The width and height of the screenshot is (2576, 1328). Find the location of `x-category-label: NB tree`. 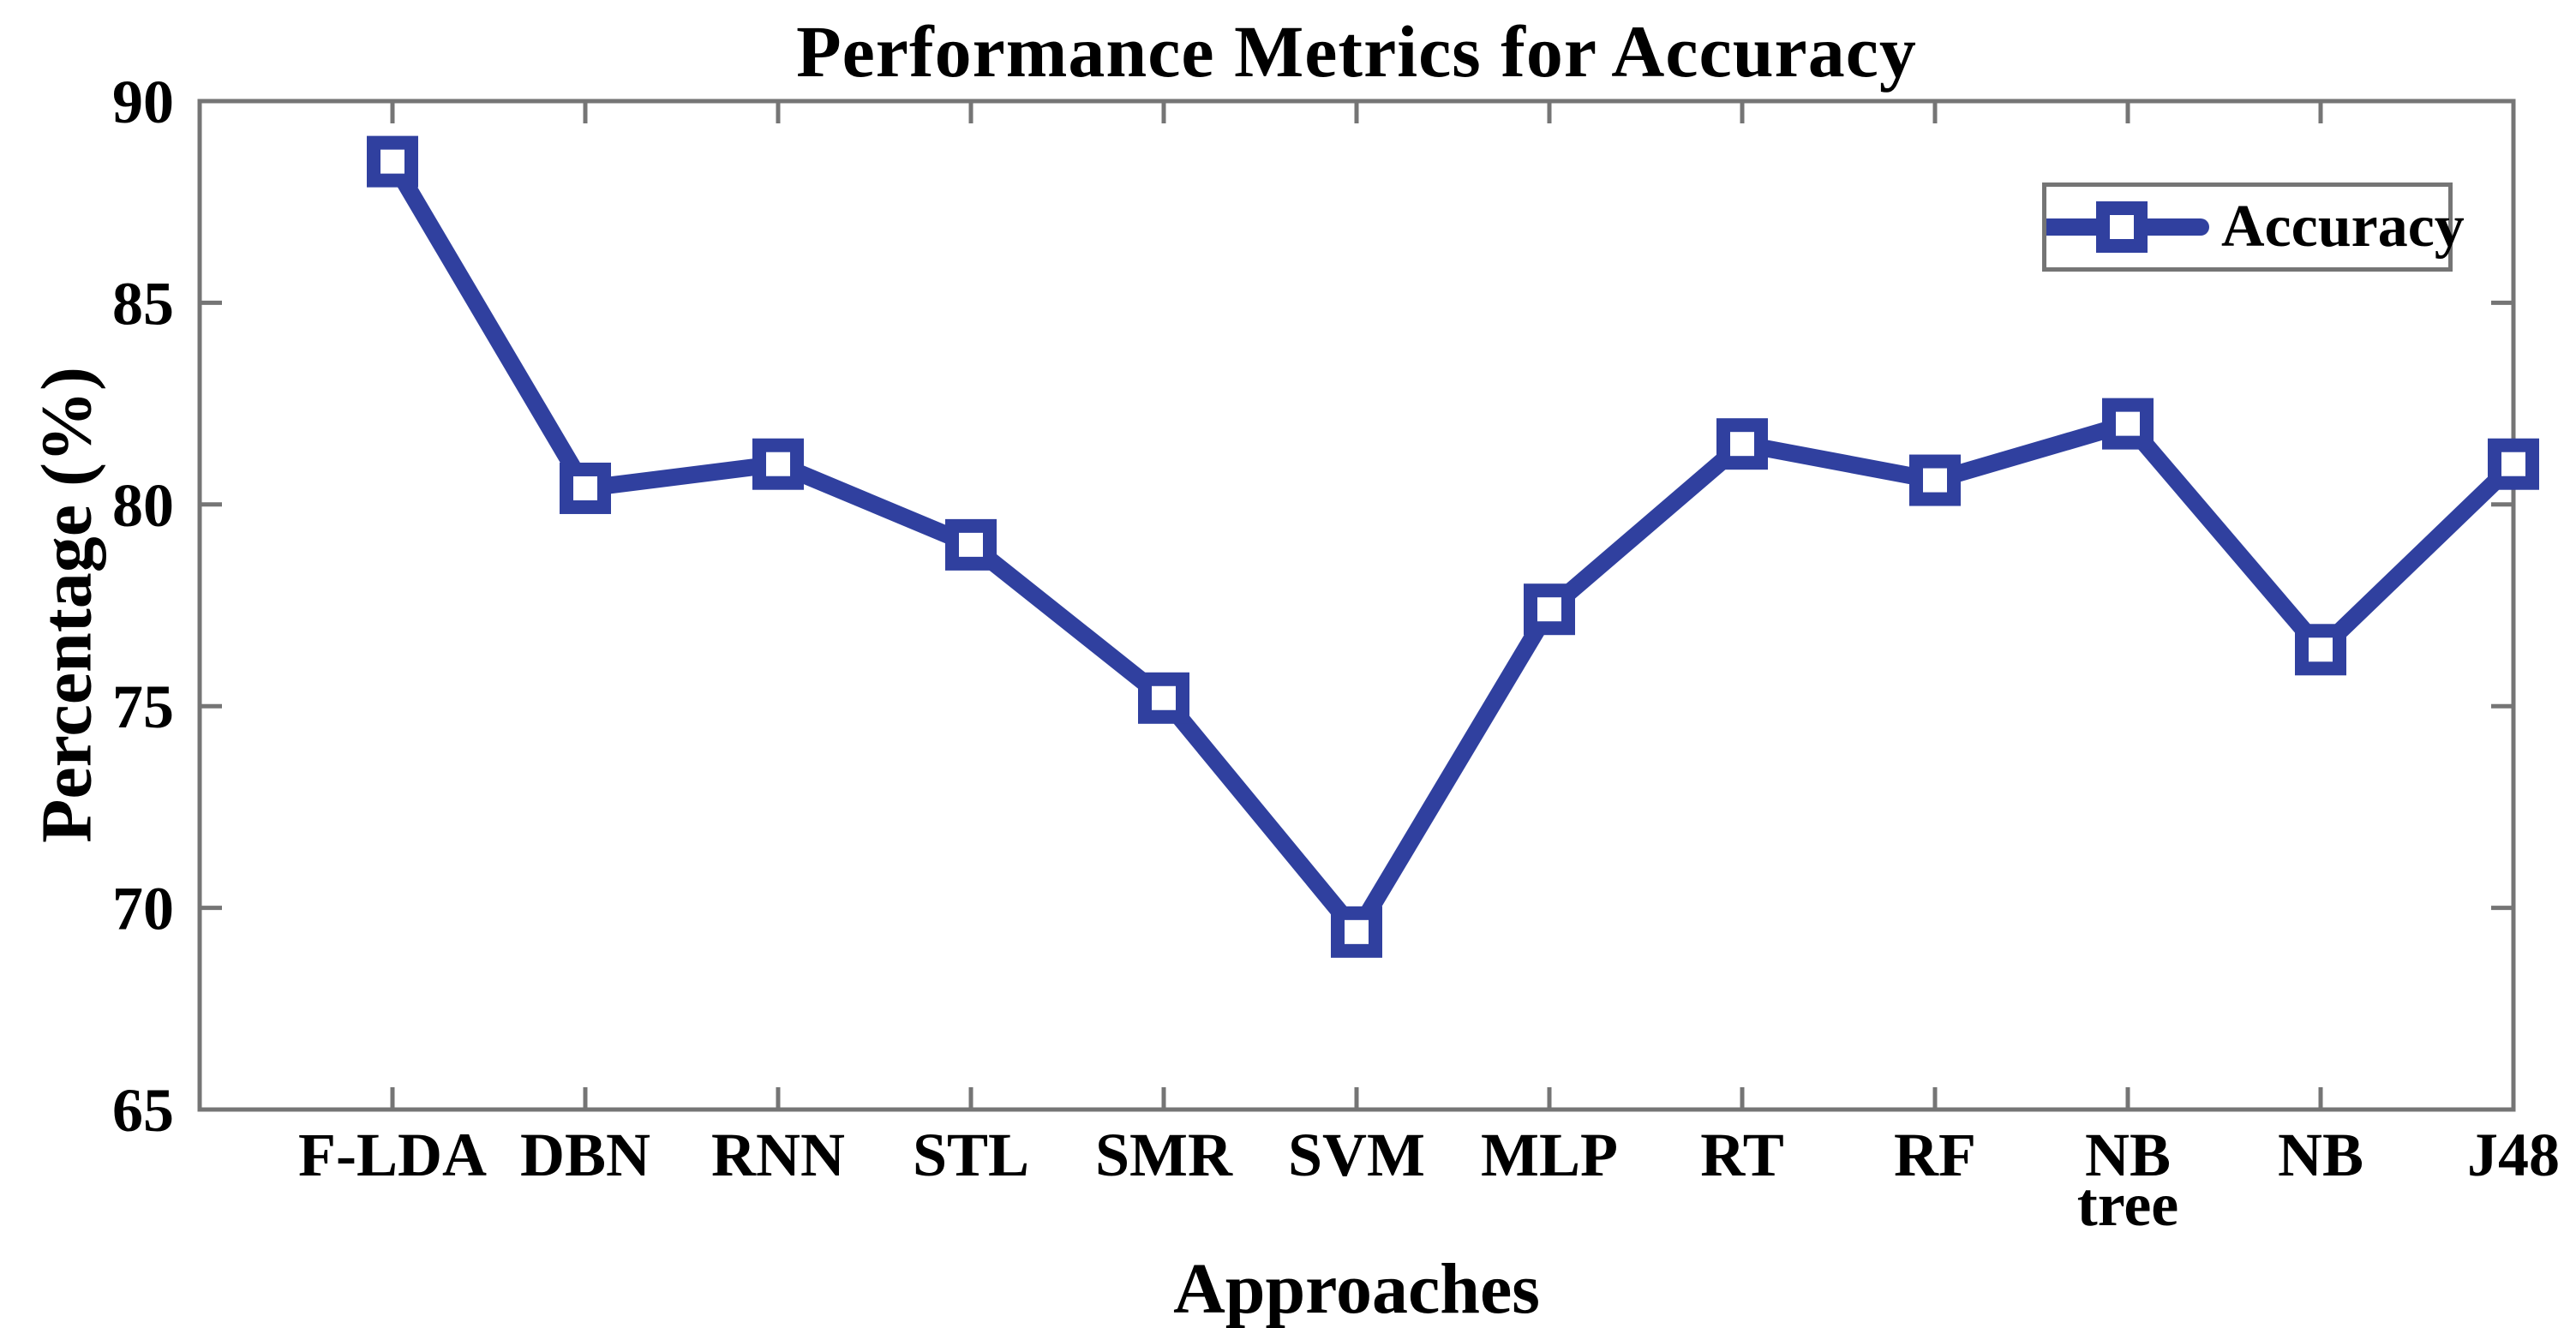

x-category-label: NB tree is located at coordinates (2128, 1180).